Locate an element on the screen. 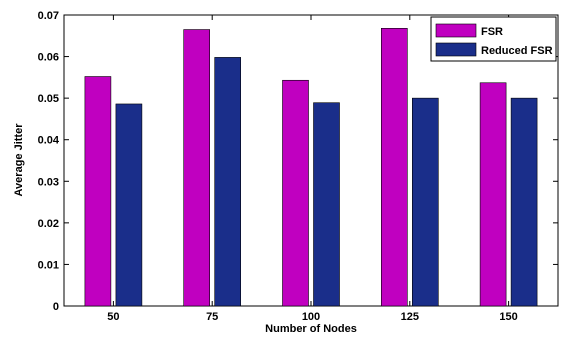  legend-label-reduced-fsr: Reduced FSR is located at coordinates (517, 51).